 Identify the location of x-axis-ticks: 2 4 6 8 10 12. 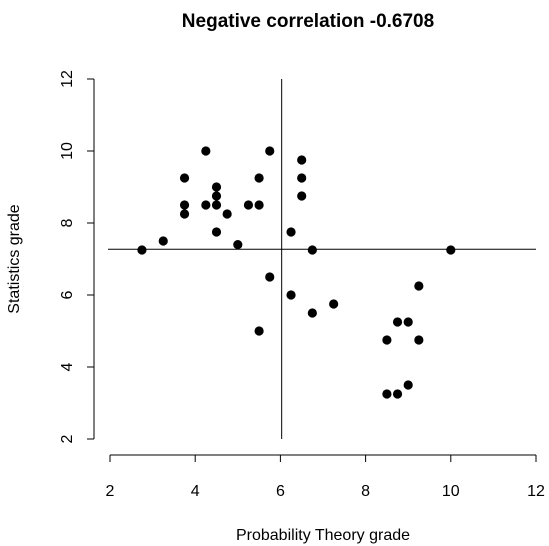
(325, 477).